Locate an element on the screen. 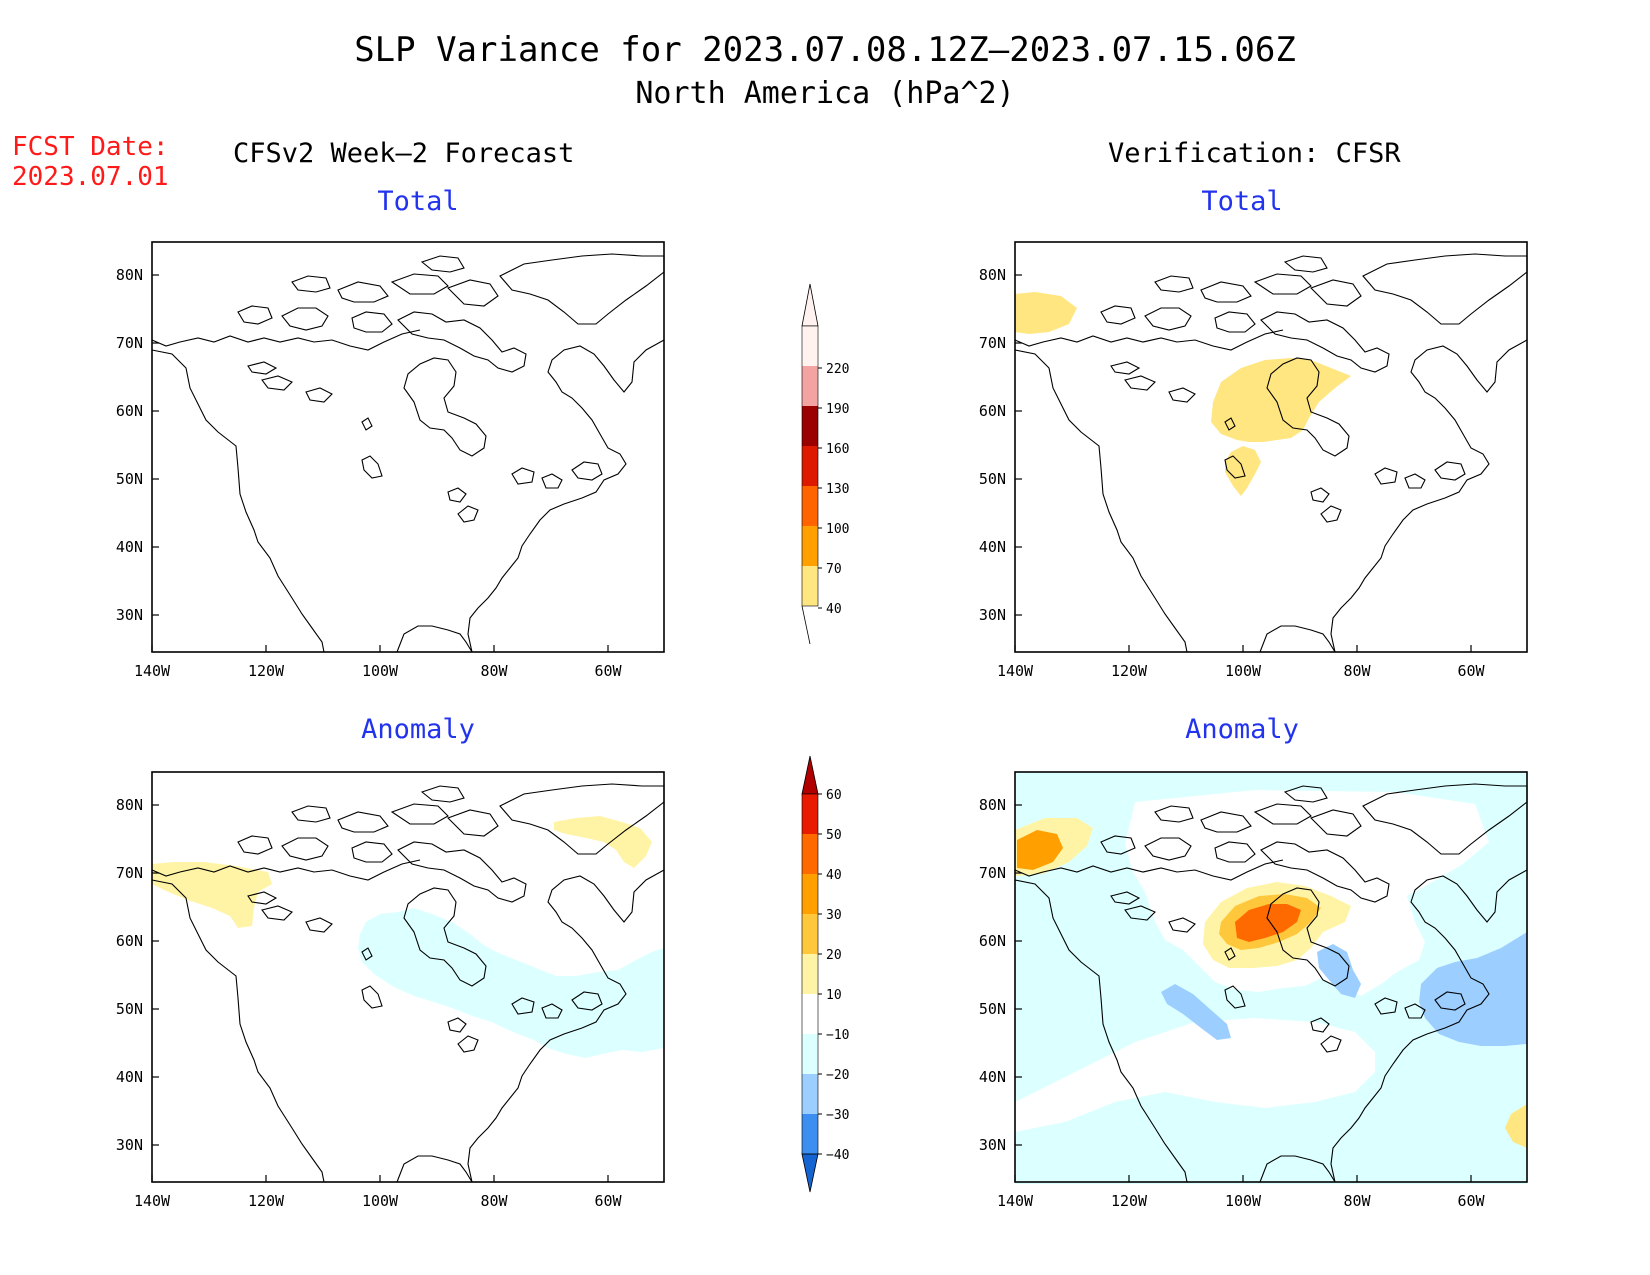  fcst-date-label: FCST Date: is located at coordinates (90, 147).